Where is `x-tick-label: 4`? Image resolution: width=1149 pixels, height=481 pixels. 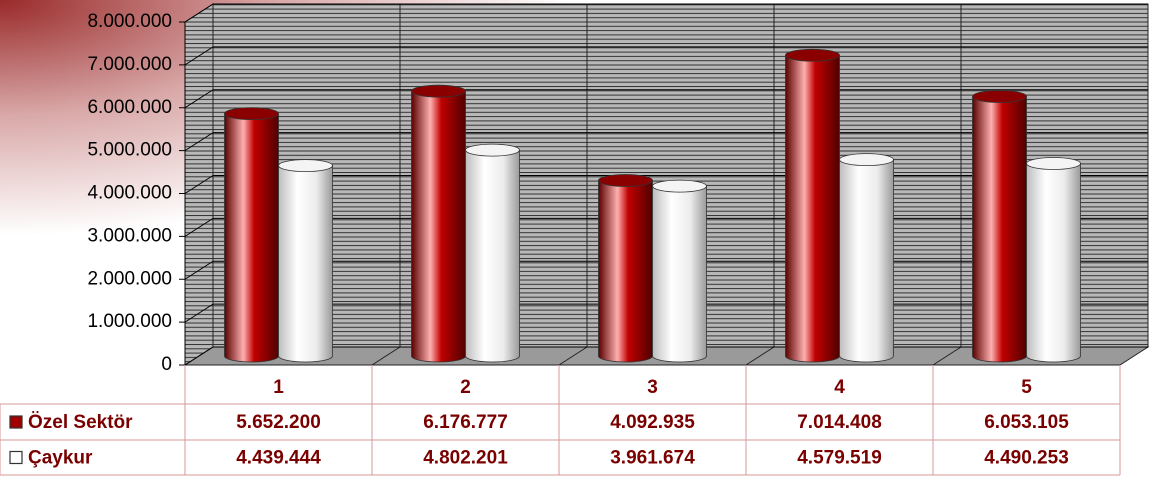
x-tick-label: 4 is located at coordinates (839, 387).